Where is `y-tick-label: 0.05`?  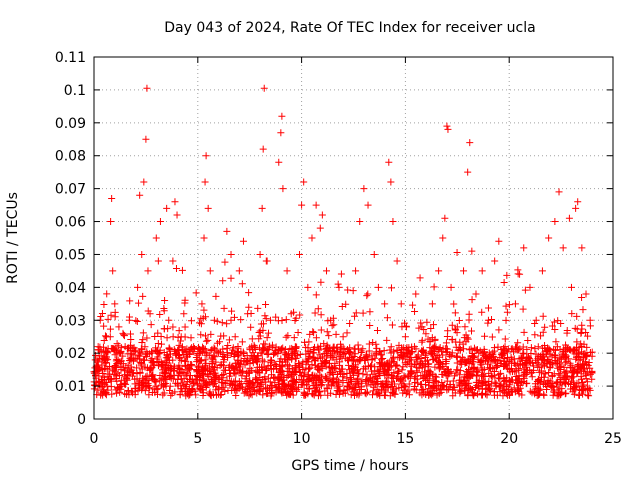 y-tick-label: 0.05 is located at coordinates (70, 255).